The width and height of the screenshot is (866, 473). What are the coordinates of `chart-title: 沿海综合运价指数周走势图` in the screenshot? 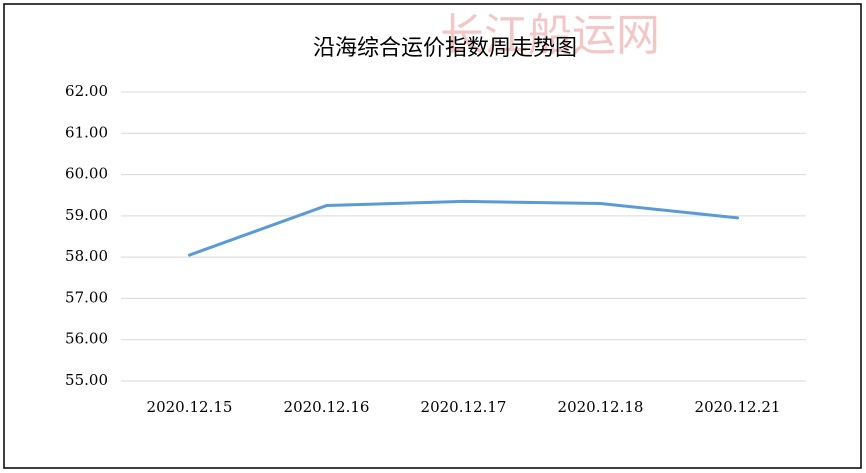 It's located at (445, 48).